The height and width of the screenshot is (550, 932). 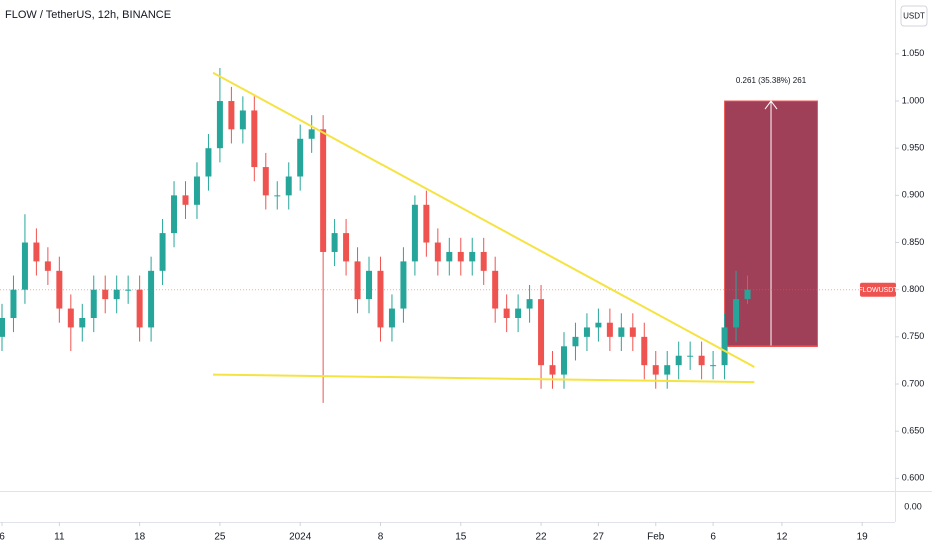 I want to click on x-tick-label: 2024, so click(x=300, y=537).